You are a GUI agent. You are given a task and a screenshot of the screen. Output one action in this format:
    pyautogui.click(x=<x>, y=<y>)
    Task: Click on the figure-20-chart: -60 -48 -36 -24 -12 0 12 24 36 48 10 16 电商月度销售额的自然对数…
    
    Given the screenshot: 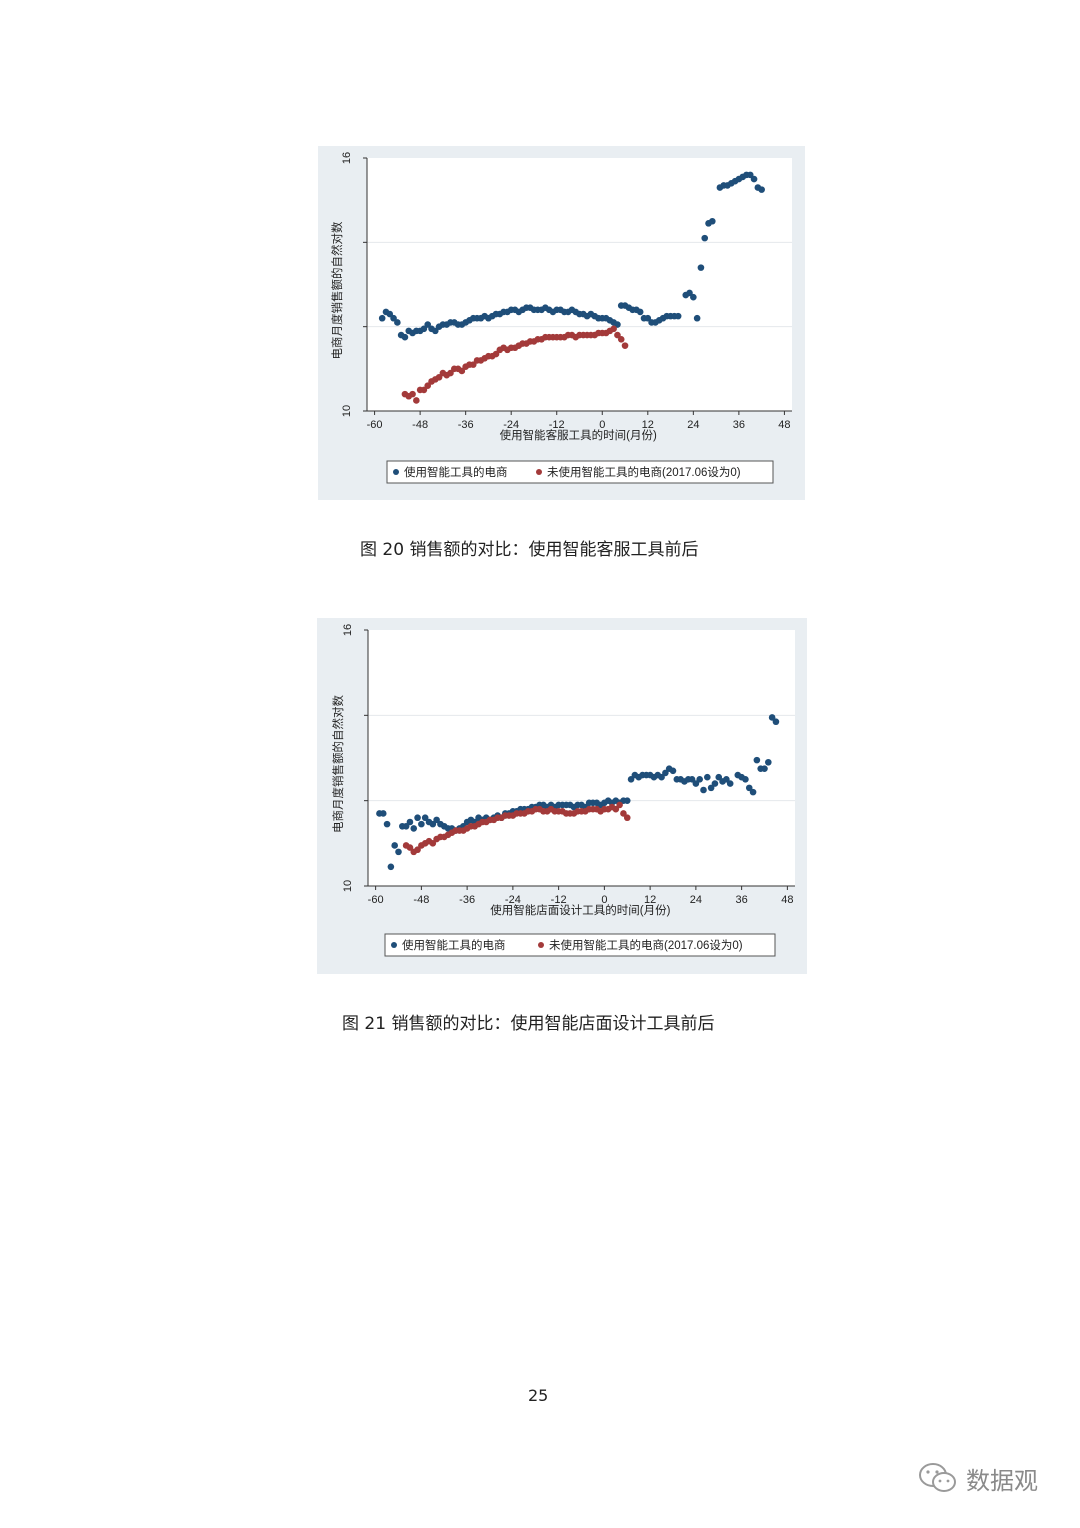 What is the action you would take?
    pyautogui.click(x=561, y=323)
    